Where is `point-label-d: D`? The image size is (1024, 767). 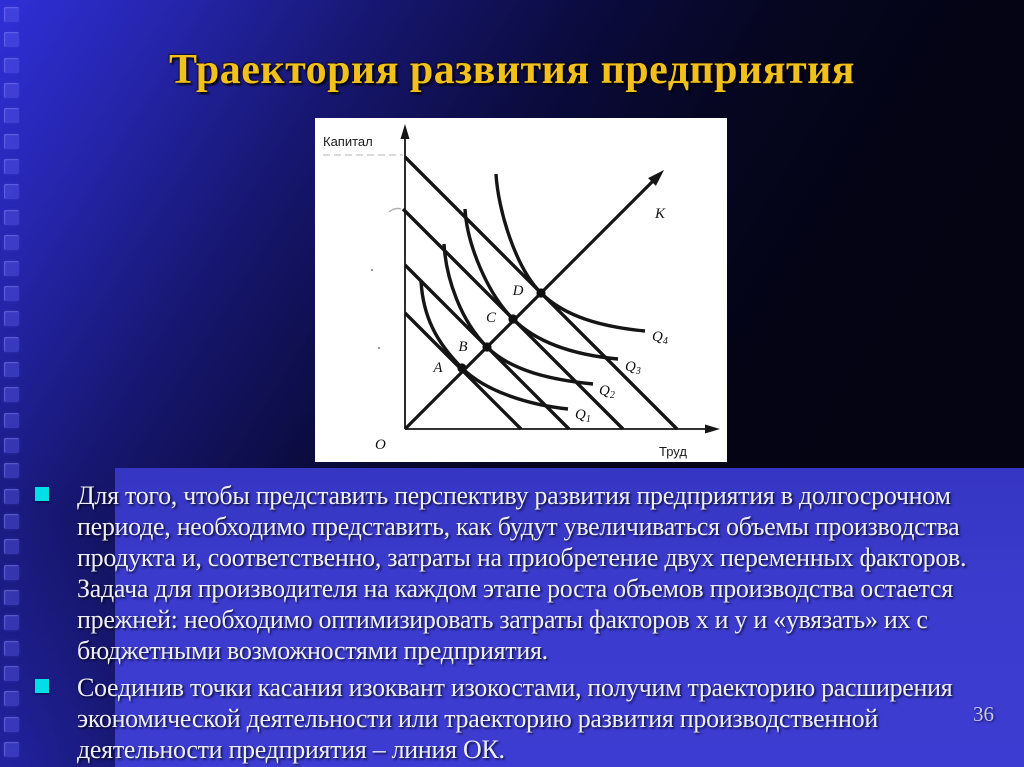 point-label-d: D is located at coordinates (518, 291).